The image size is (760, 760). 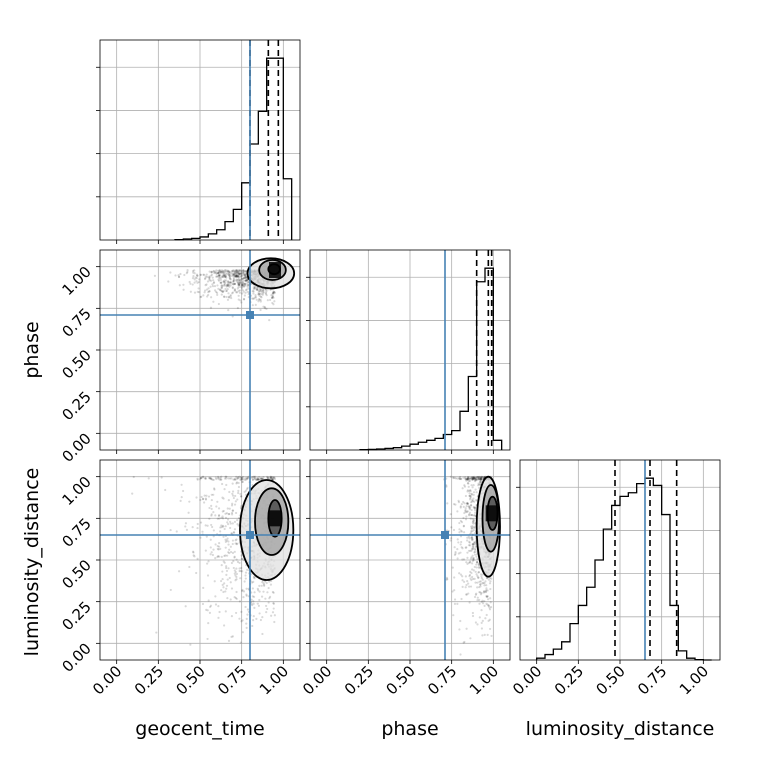 What do you see at coordinates (149, 680) in the screenshot?
I see `x-tick-label: 0.25` at bounding box center [149, 680].